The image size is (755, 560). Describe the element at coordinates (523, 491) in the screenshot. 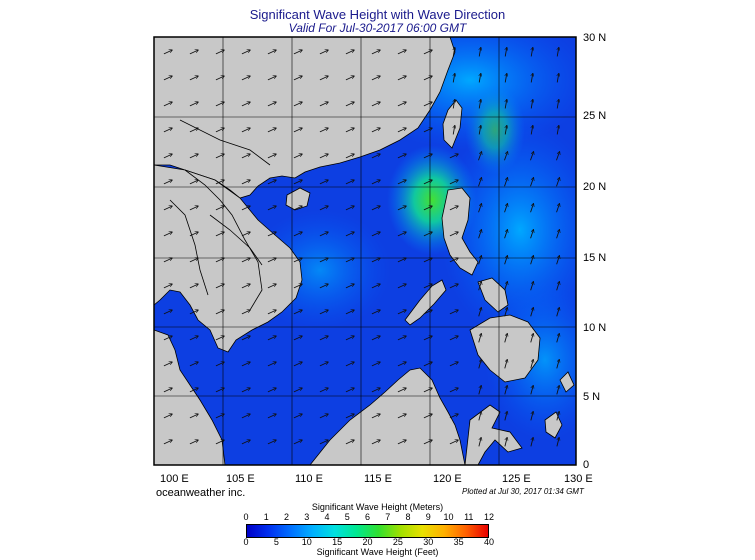

I see `plotted-time: Plotted at Jul 30, 2017 01:34 GMT` at that location.